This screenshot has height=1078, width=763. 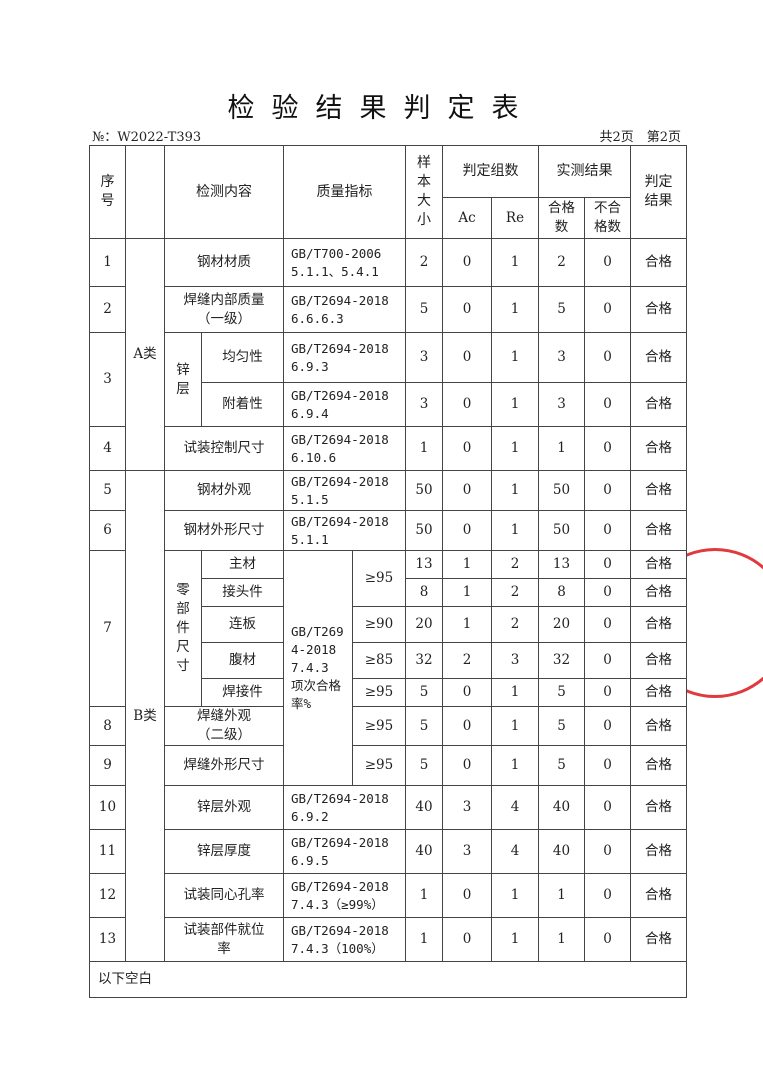 I want to click on header-measured: 实测结果, so click(x=584, y=171).